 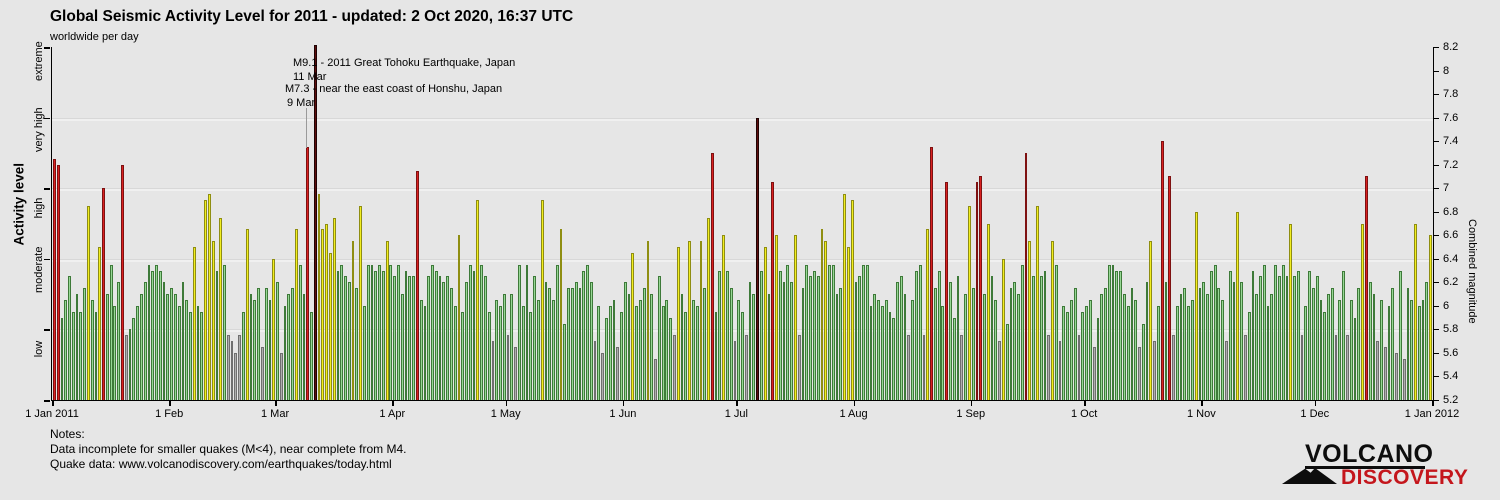 What do you see at coordinates (1451, 352) in the screenshot?
I see `right-tick-label: 5.6` at bounding box center [1451, 352].